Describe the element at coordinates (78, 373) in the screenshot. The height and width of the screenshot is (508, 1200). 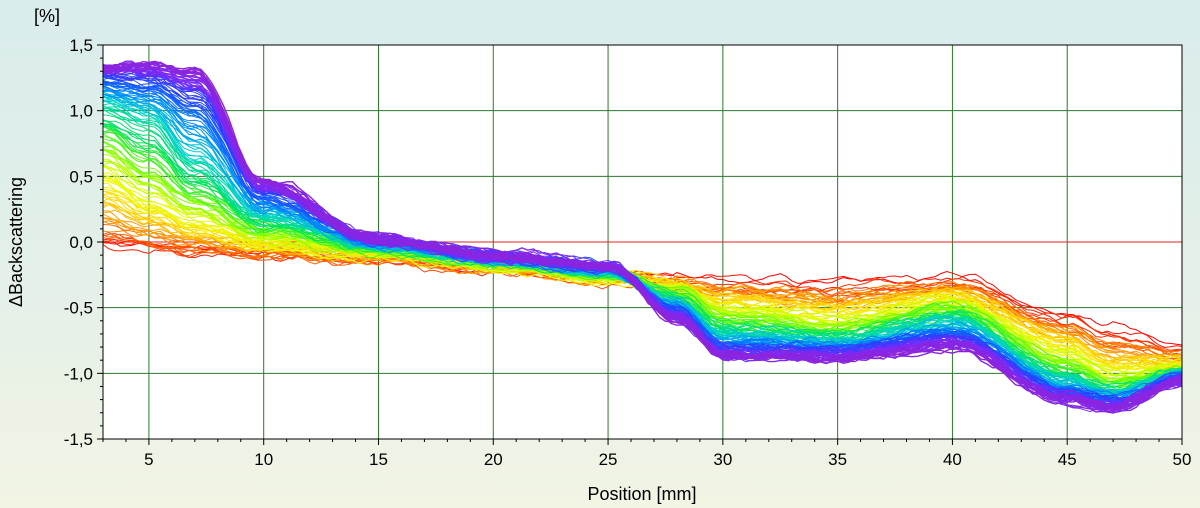
I see `y-tick-label: -1,0` at that location.